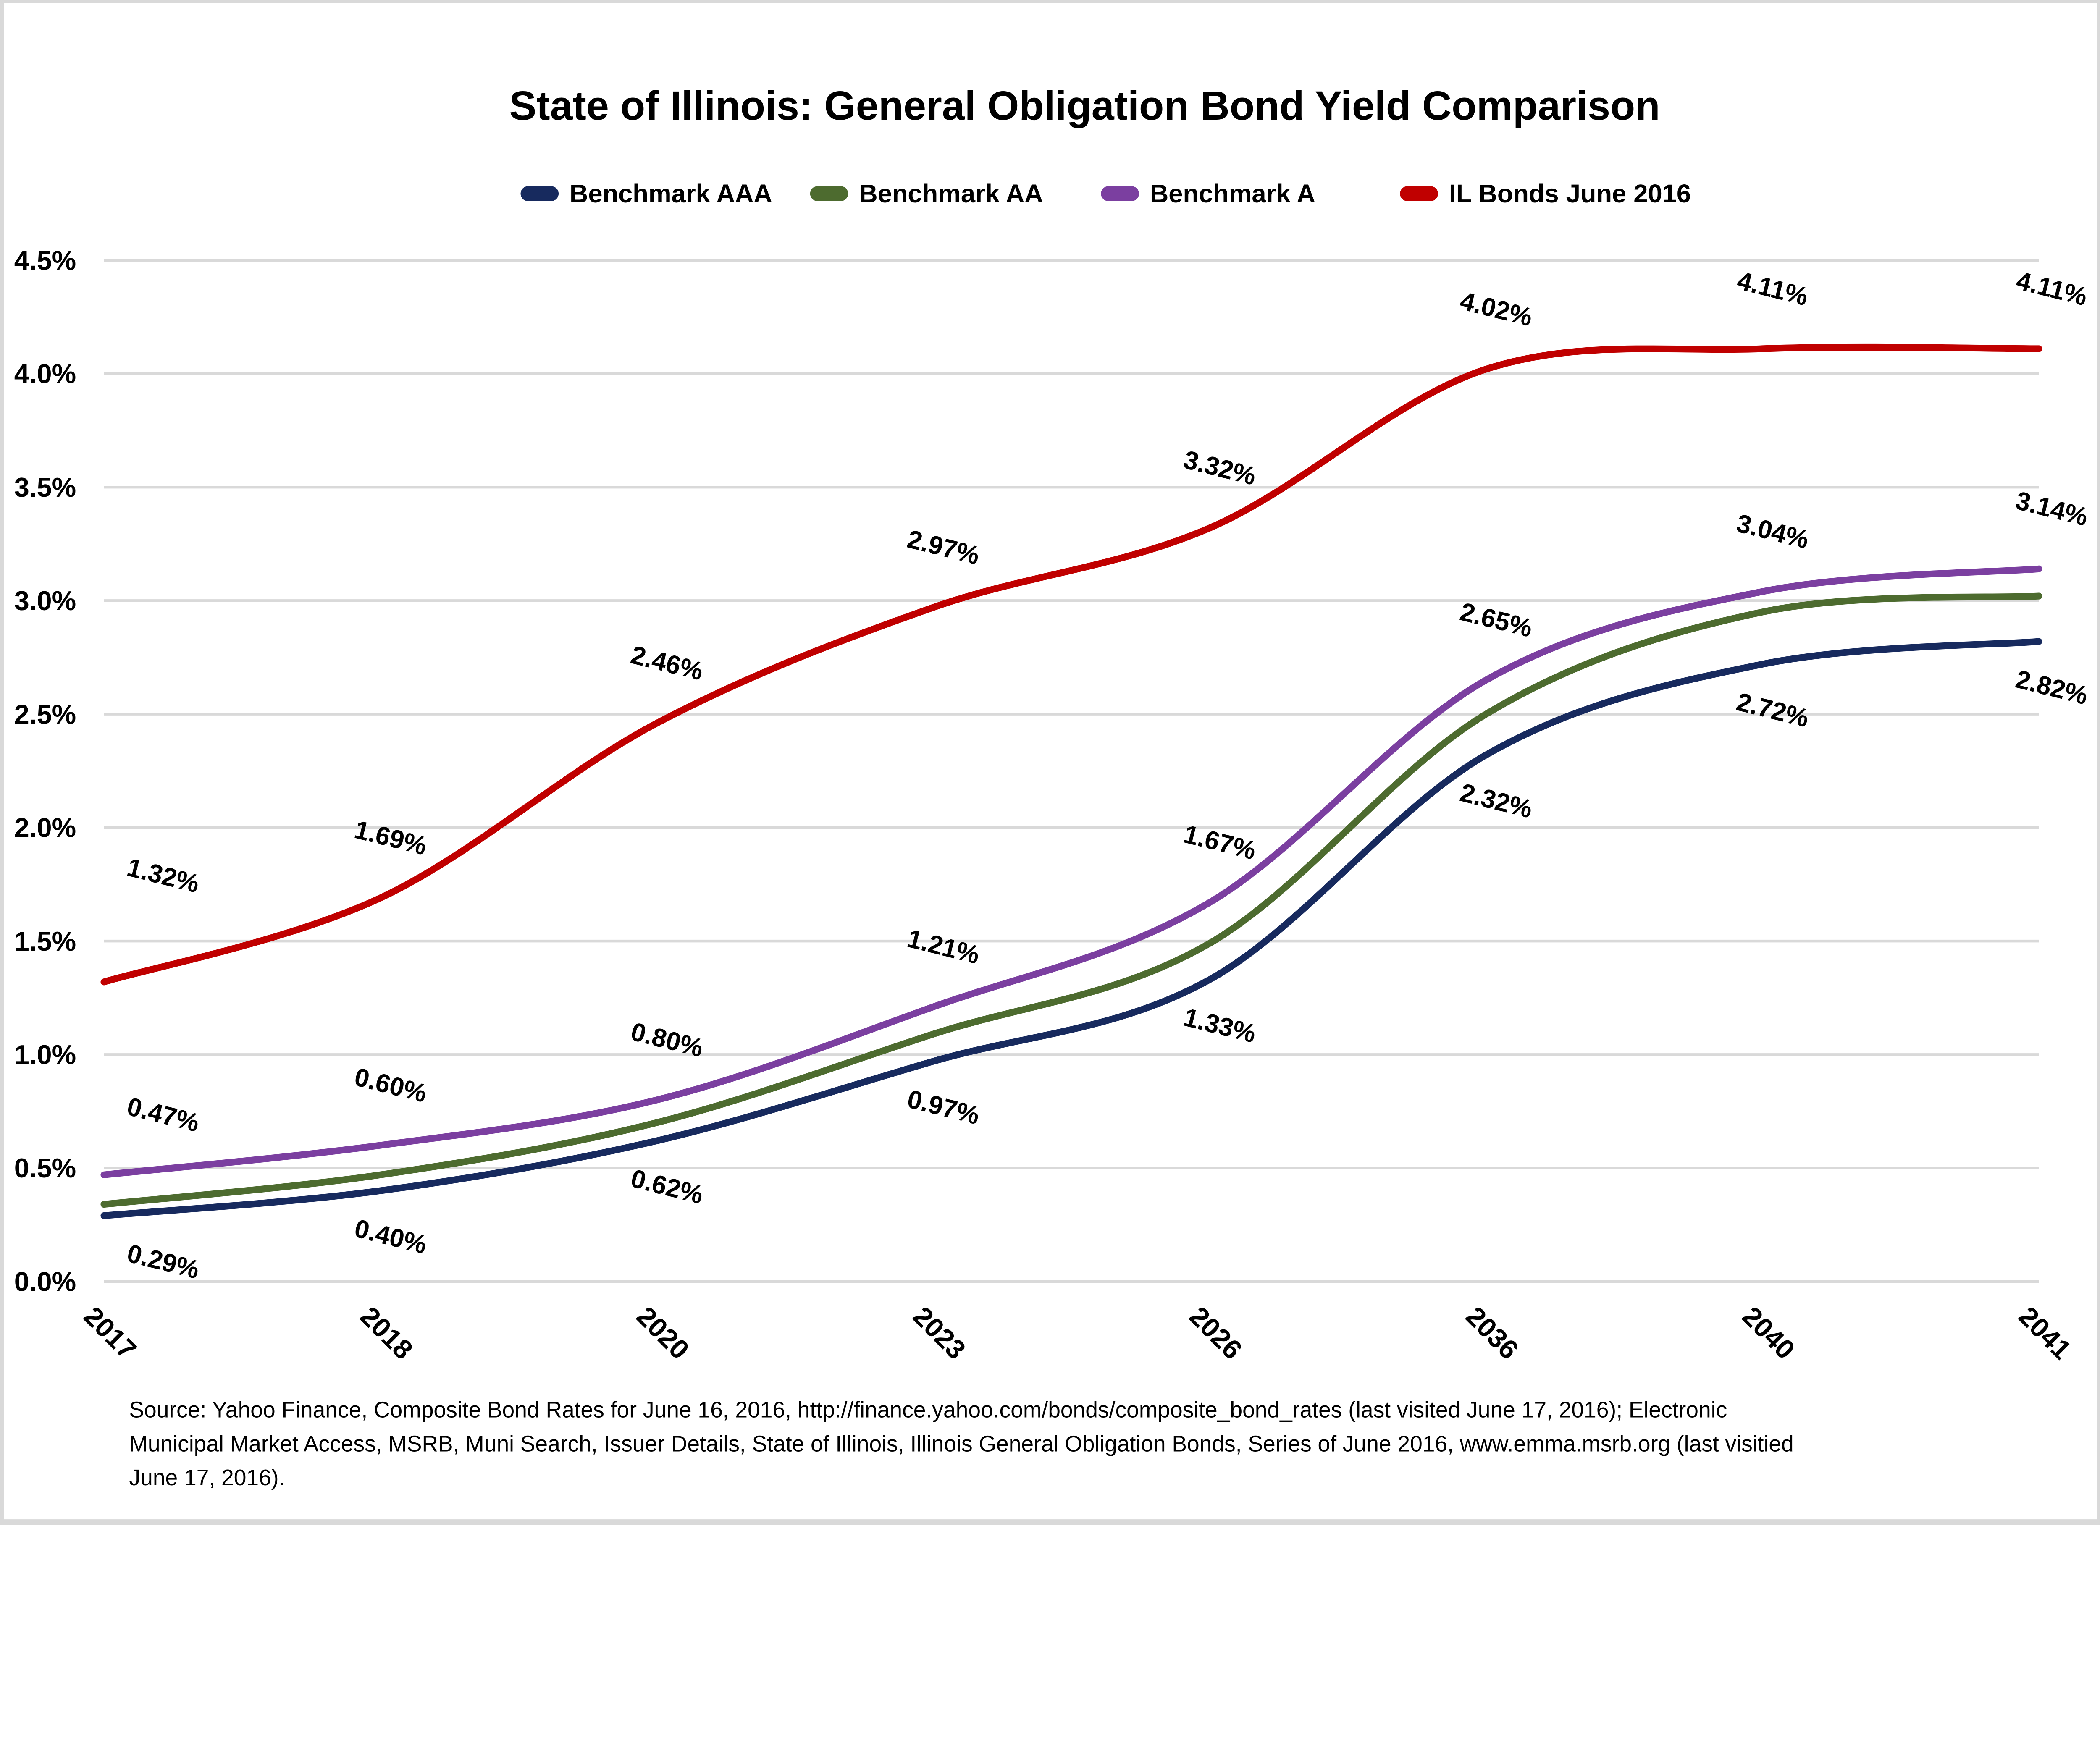 This screenshot has height=1738, width=2100. Describe the element at coordinates (45, 771) in the screenshot. I see `y-axis-tick-labels: 0.0% 0.5% 1.0% 1.5% 2.0% 2.5% 3.0% 3.5% 4.0% 4.5%` at that location.